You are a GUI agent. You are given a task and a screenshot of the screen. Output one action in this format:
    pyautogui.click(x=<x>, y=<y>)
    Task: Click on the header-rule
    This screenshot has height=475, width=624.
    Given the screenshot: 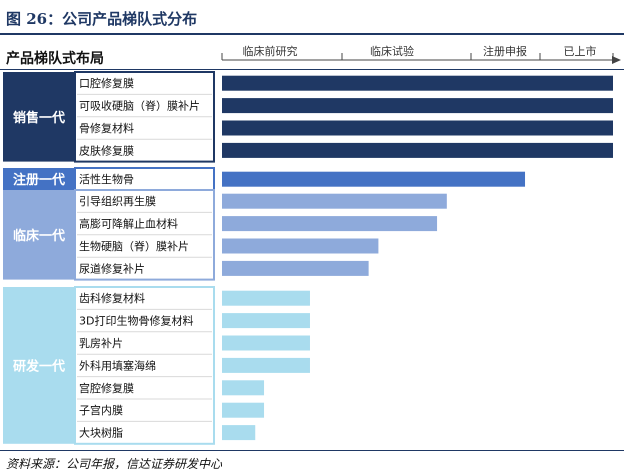 What is the action you would take?
    pyautogui.click(x=312, y=69)
    